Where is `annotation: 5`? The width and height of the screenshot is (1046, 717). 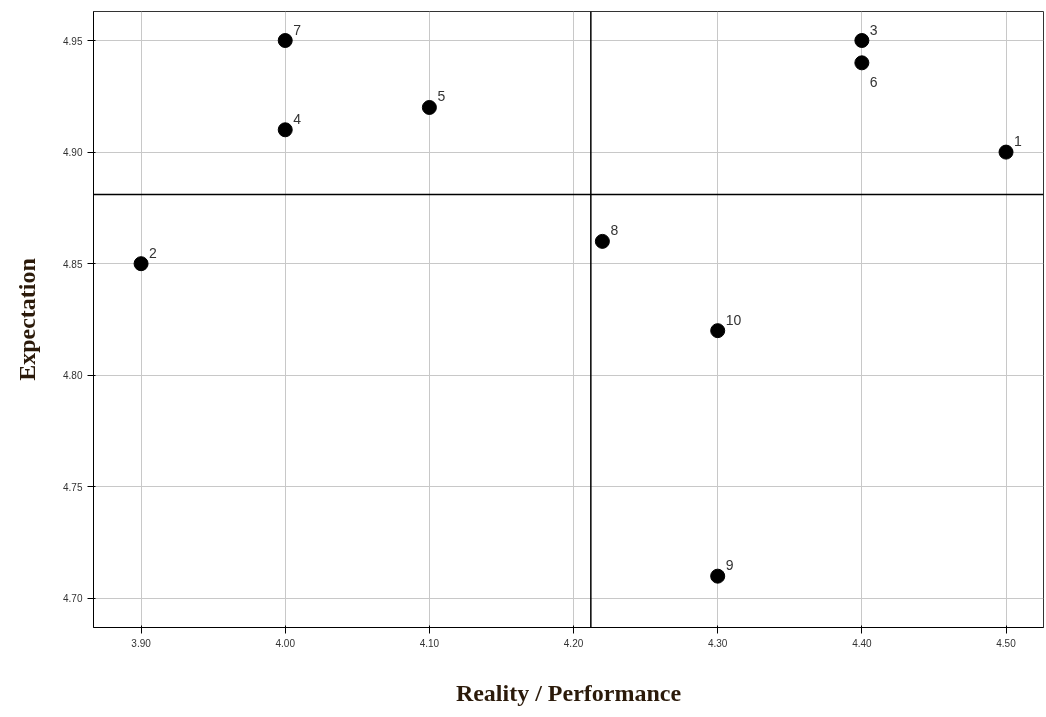
annotation: 5 is located at coordinates (441, 96).